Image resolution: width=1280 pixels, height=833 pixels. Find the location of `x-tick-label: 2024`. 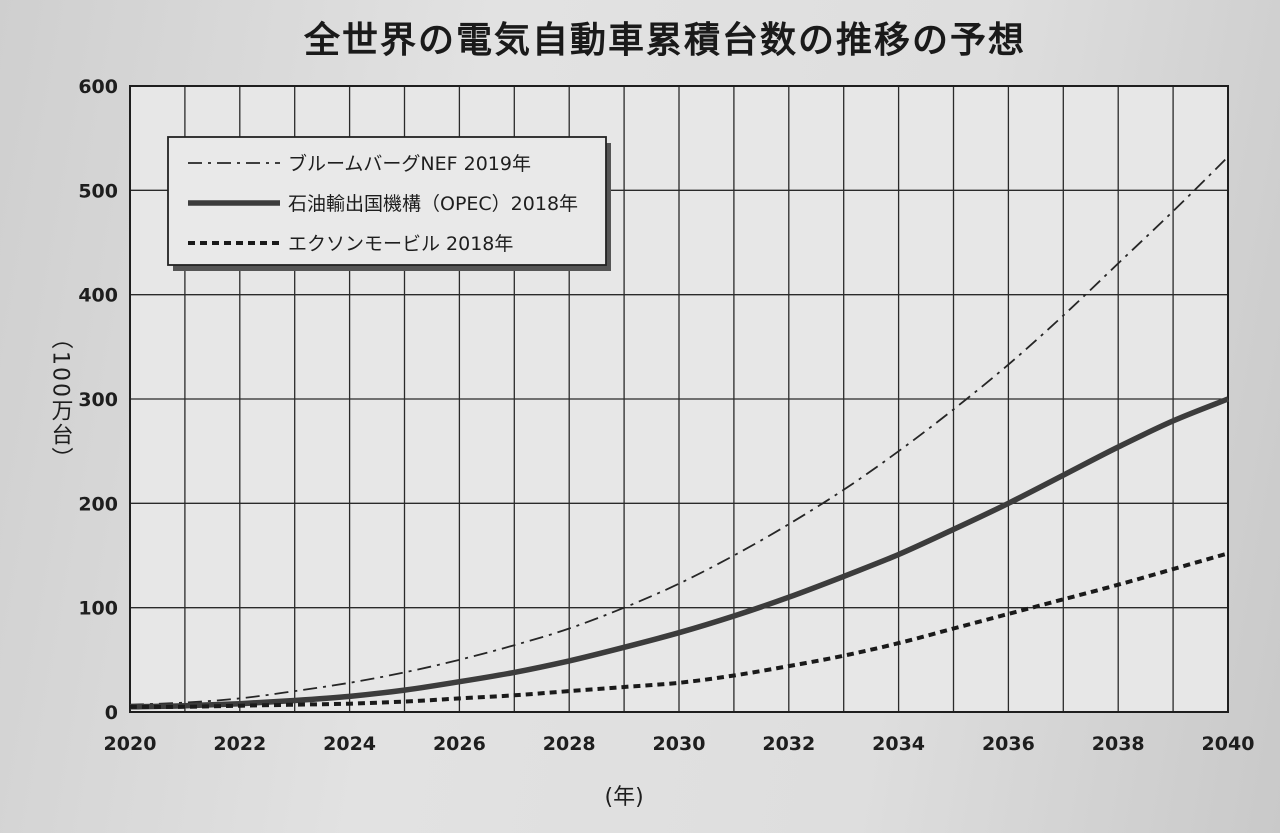

x-tick-label: 2024 is located at coordinates (349, 744).